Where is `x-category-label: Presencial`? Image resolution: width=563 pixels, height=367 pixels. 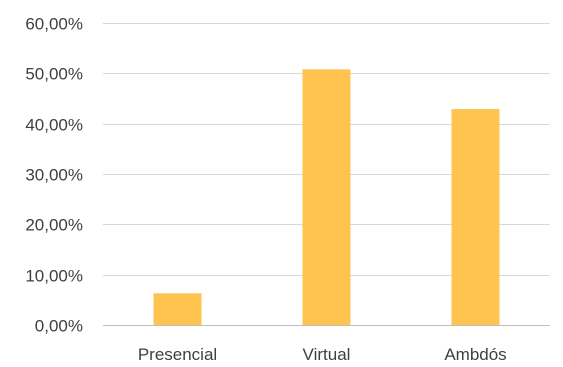
x-category-label: Presencial is located at coordinates (177, 354).